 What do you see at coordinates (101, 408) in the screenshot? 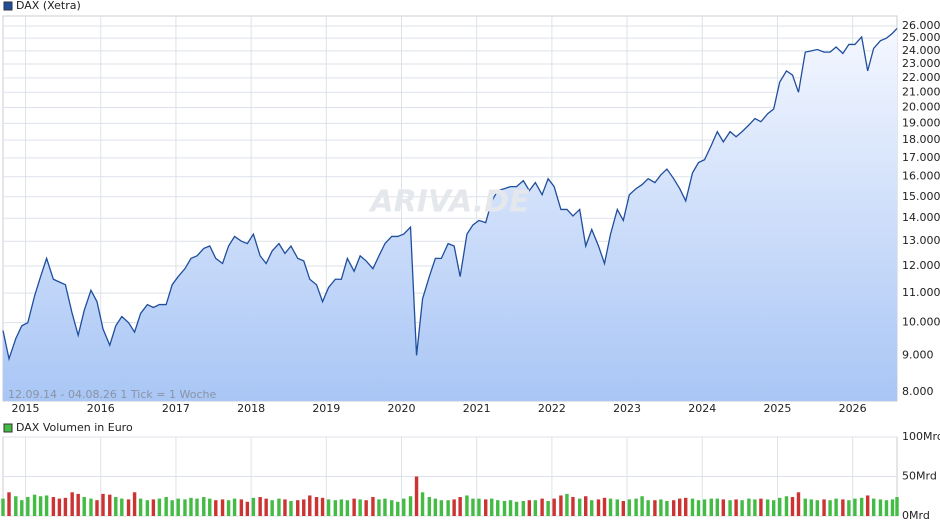
I see `x-tick-label: 2016` at bounding box center [101, 408].